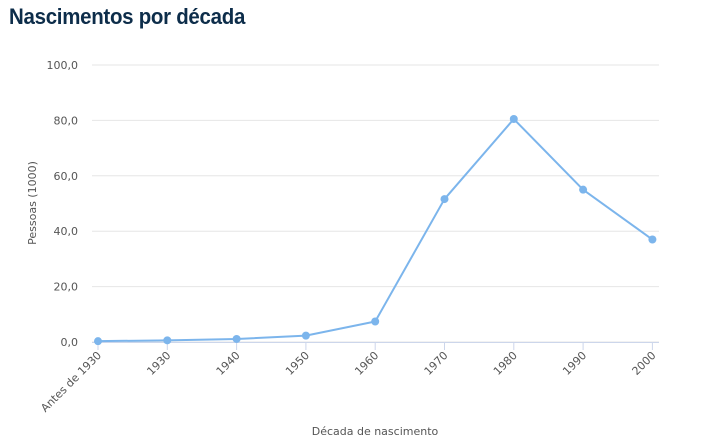 The width and height of the screenshot is (713, 447). What do you see at coordinates (32, 203) in the screenshot?
I see `y-axis-title: Pessoas (1000)` at bounding box center [32, 203].